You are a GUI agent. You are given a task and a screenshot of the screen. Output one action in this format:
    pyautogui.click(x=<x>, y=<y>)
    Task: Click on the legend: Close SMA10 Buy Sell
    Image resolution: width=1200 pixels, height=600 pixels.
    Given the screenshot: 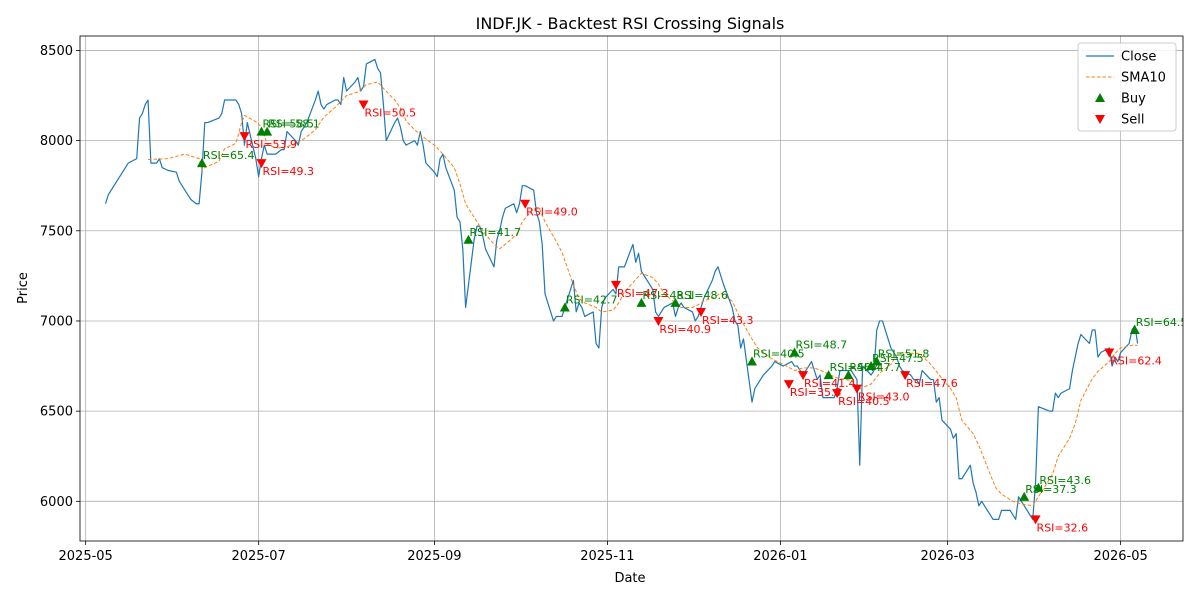 What is the action you would take?
    pyautogui.click(x=1127, y=87)
    